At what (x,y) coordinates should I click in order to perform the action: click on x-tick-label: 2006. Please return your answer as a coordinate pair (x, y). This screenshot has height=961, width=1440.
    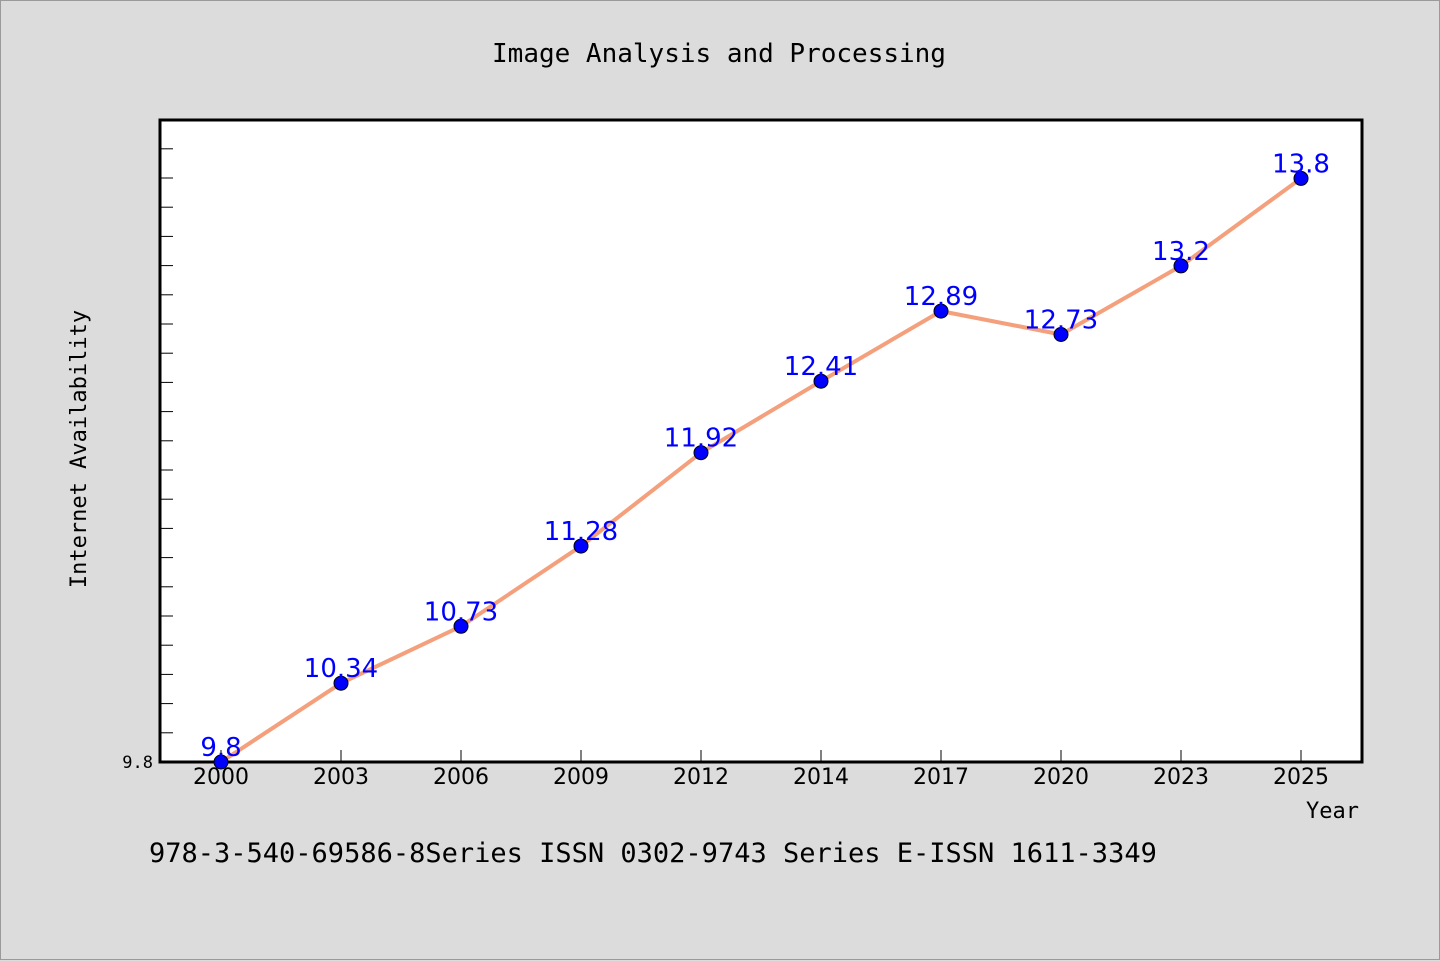
    Looking at the image, I should click on (461, 777).